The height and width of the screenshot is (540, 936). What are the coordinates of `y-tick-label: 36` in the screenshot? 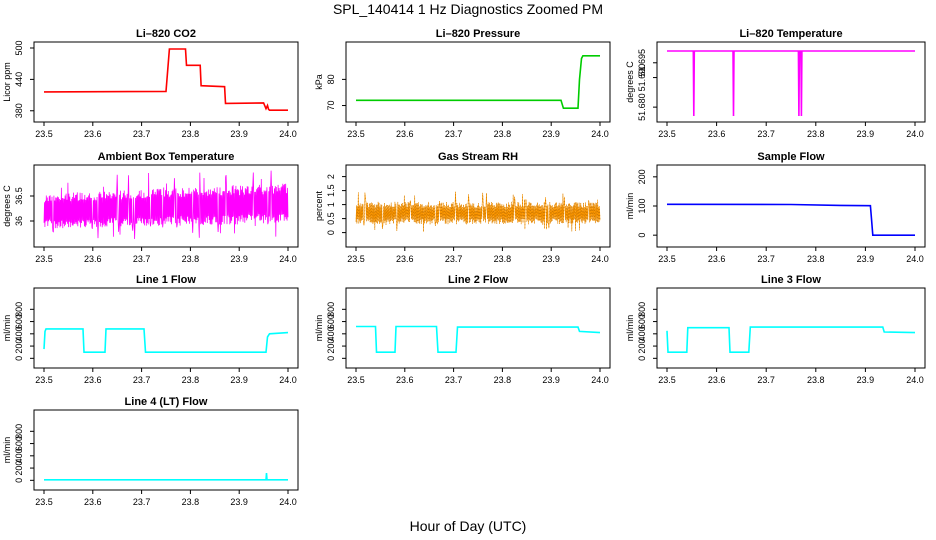 It's located at (19, 221).